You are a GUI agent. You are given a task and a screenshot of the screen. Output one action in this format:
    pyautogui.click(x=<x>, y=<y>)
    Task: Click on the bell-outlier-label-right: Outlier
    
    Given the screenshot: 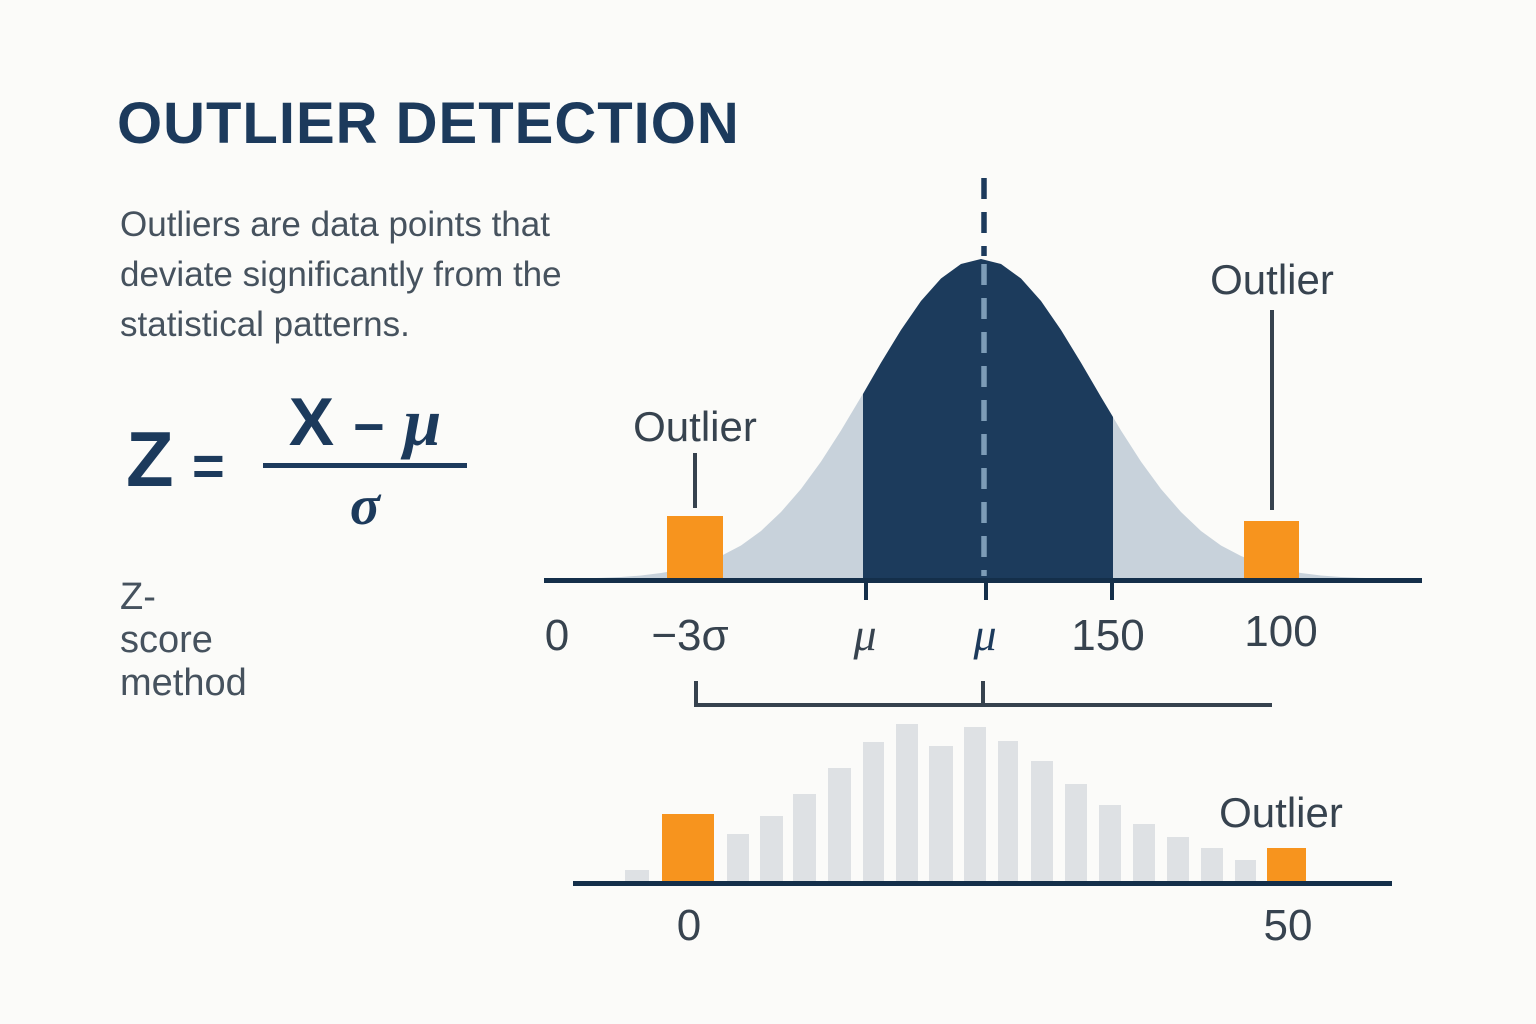 What is the action you would take?
    pyautogui.click(x=1272, y=279)
    